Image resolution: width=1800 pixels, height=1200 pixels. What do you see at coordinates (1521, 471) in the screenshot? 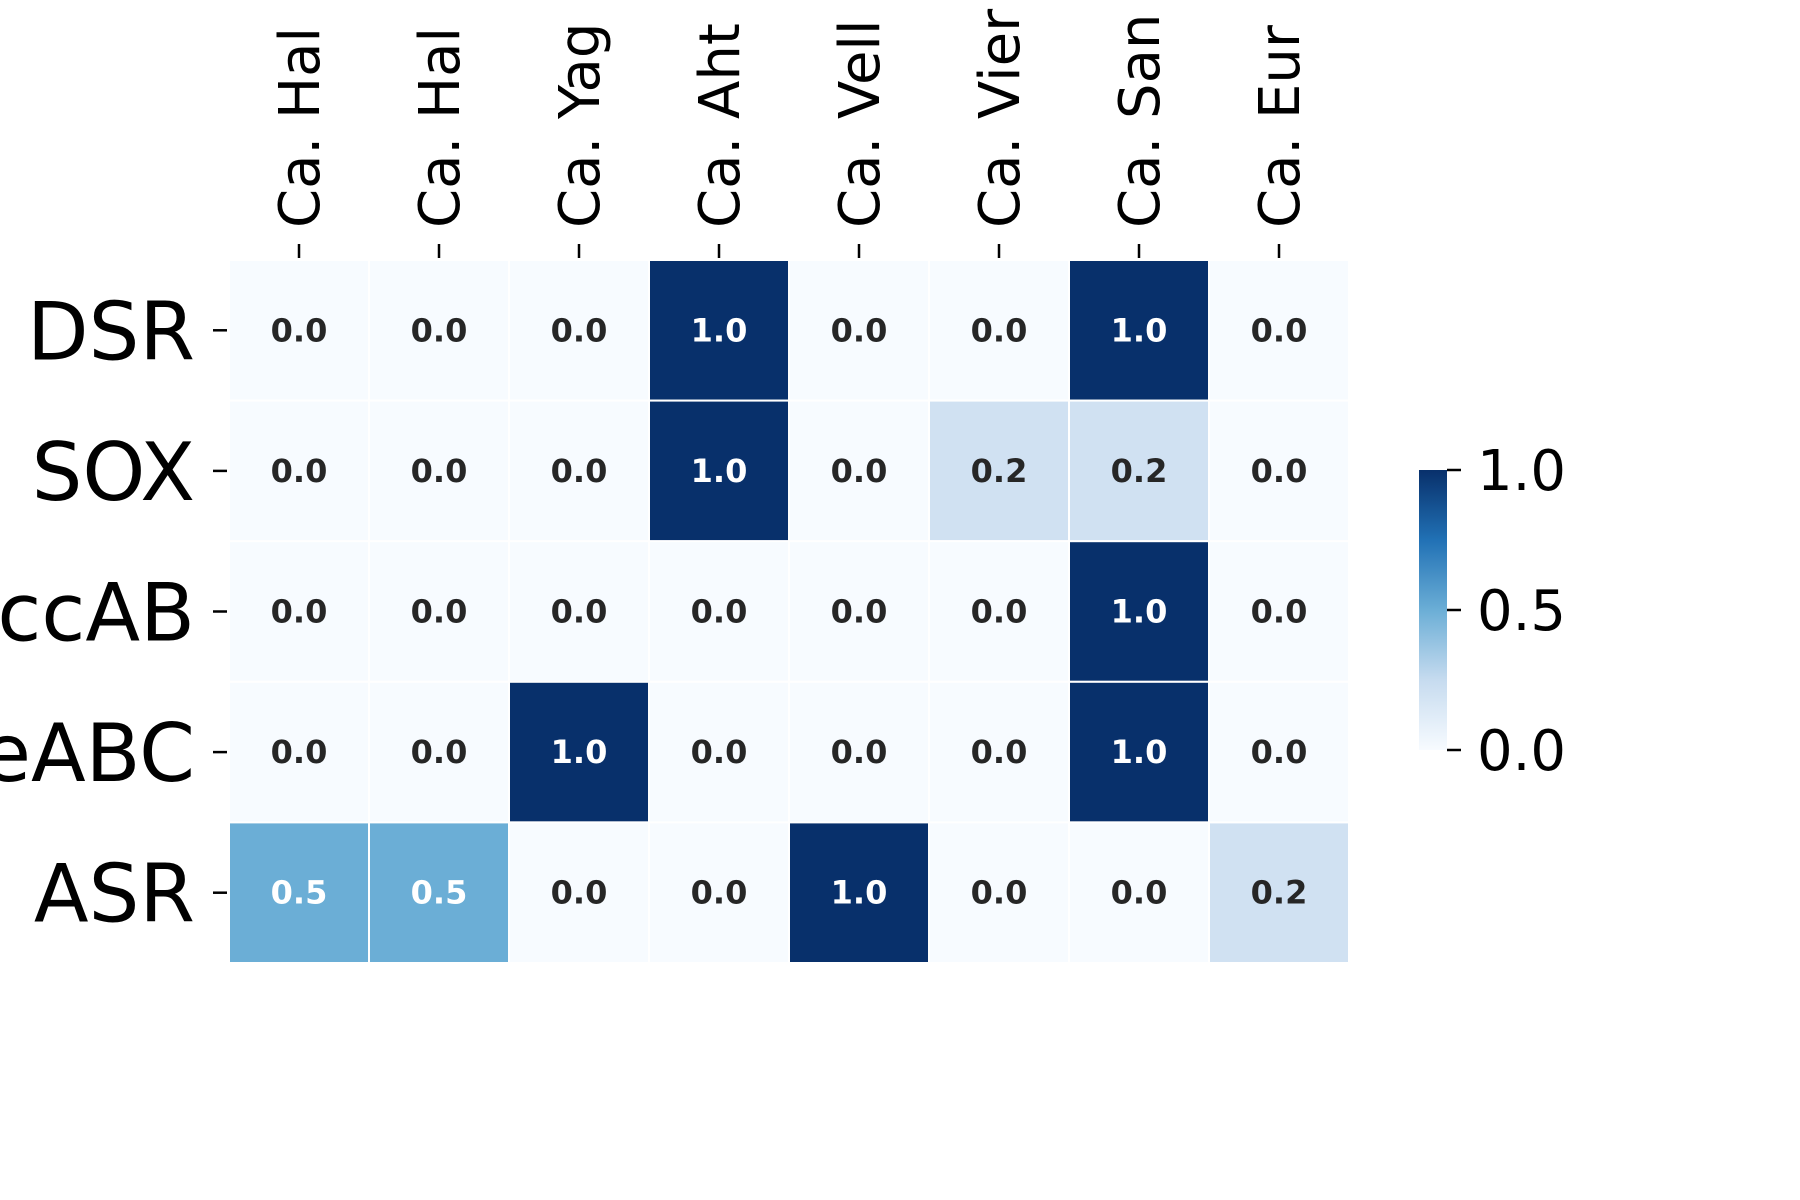
I see `colorbar-tick-label: 1.0` at bounding box center [1521, 471].